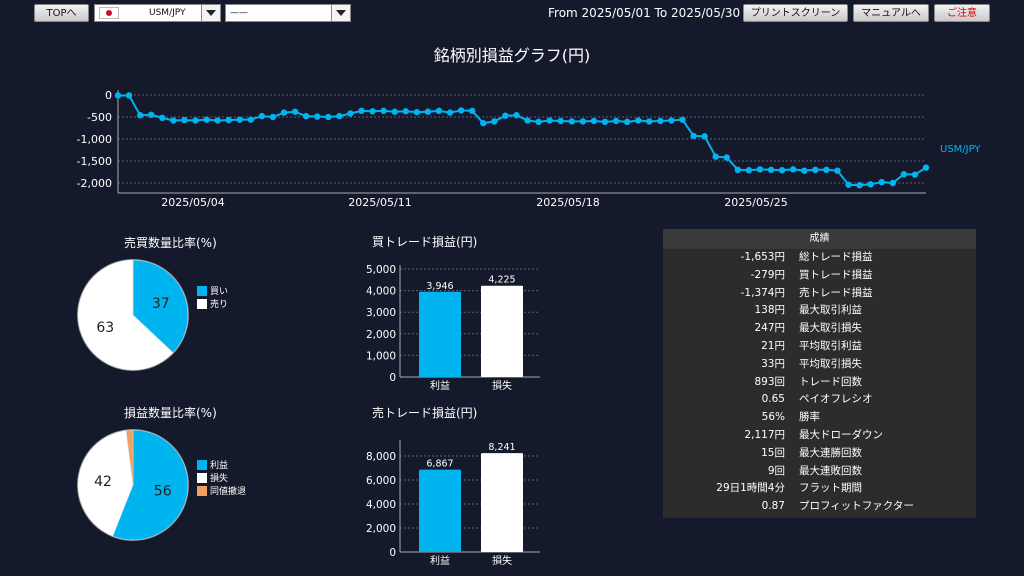 Image resolution: width=1024 pixels, height=576 pixels. What do you see at coordinates (170, 243) in the screenshot?
I see `pie1-title: 売買数量比率(%)` at bounding box center [170, 243].